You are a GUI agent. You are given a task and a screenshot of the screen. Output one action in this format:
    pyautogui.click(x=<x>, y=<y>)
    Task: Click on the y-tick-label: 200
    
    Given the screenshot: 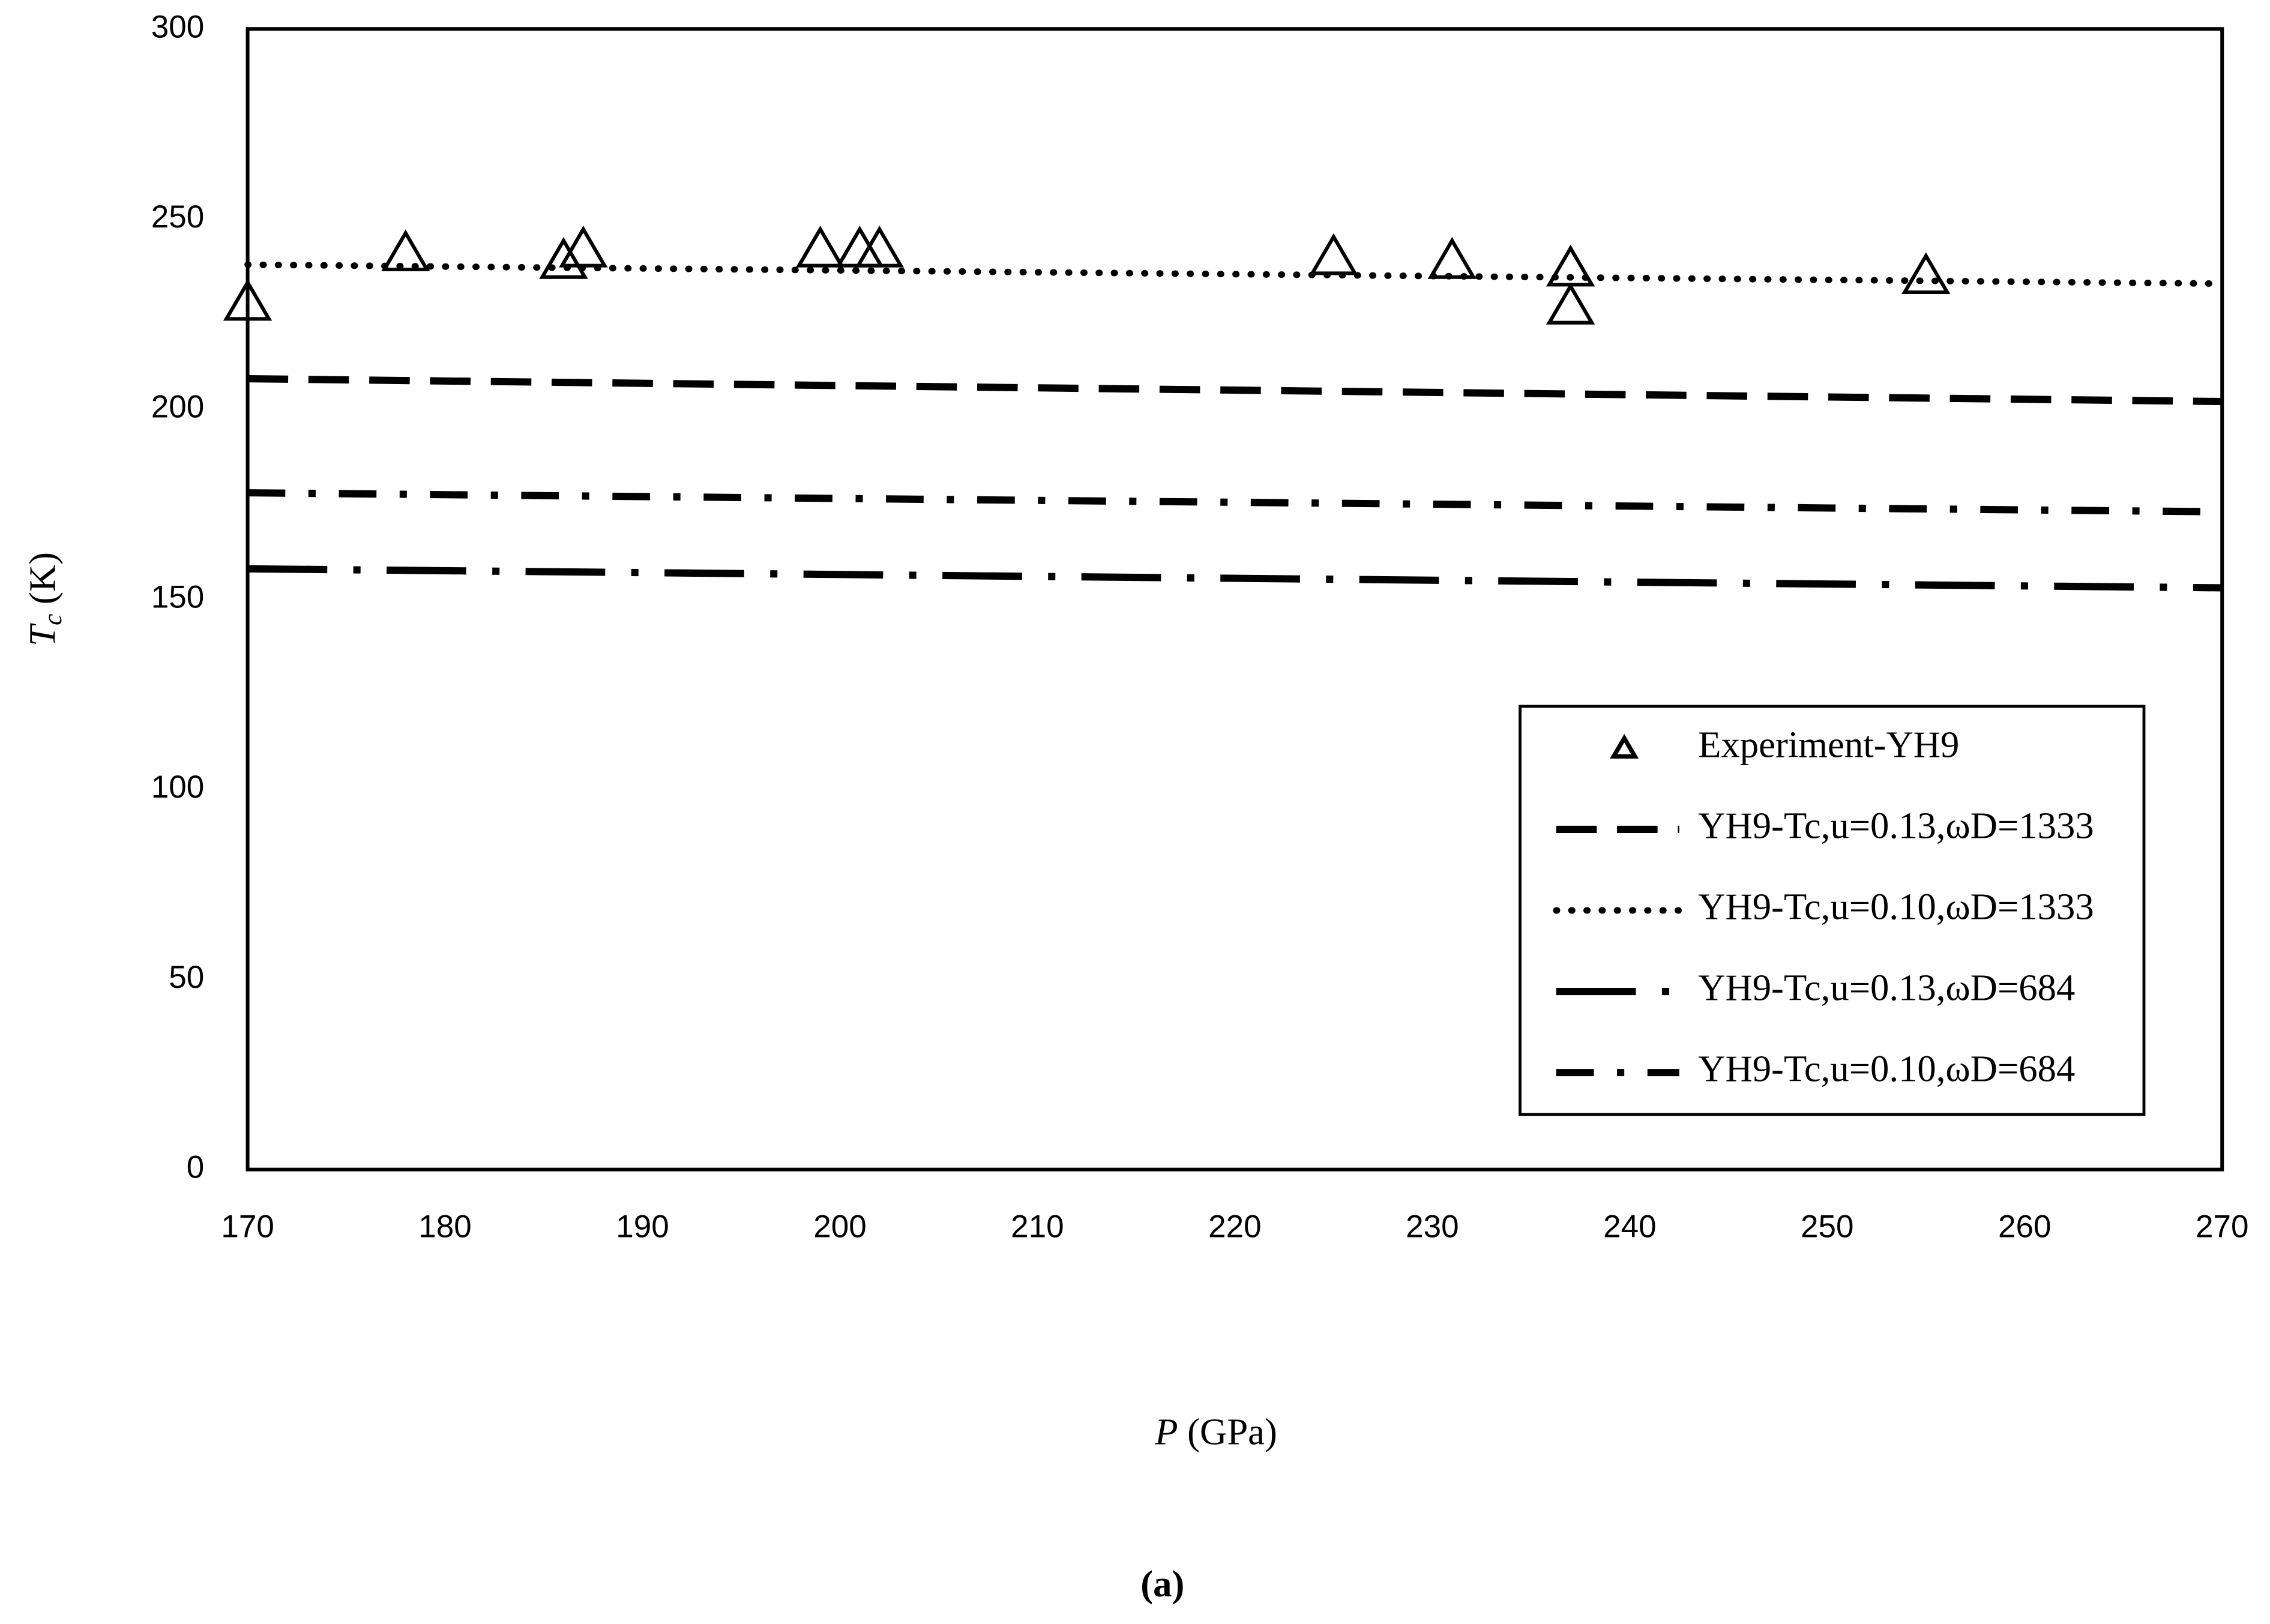 What is the action you would take?
    pyautogui.click(x=178, y=407)
    